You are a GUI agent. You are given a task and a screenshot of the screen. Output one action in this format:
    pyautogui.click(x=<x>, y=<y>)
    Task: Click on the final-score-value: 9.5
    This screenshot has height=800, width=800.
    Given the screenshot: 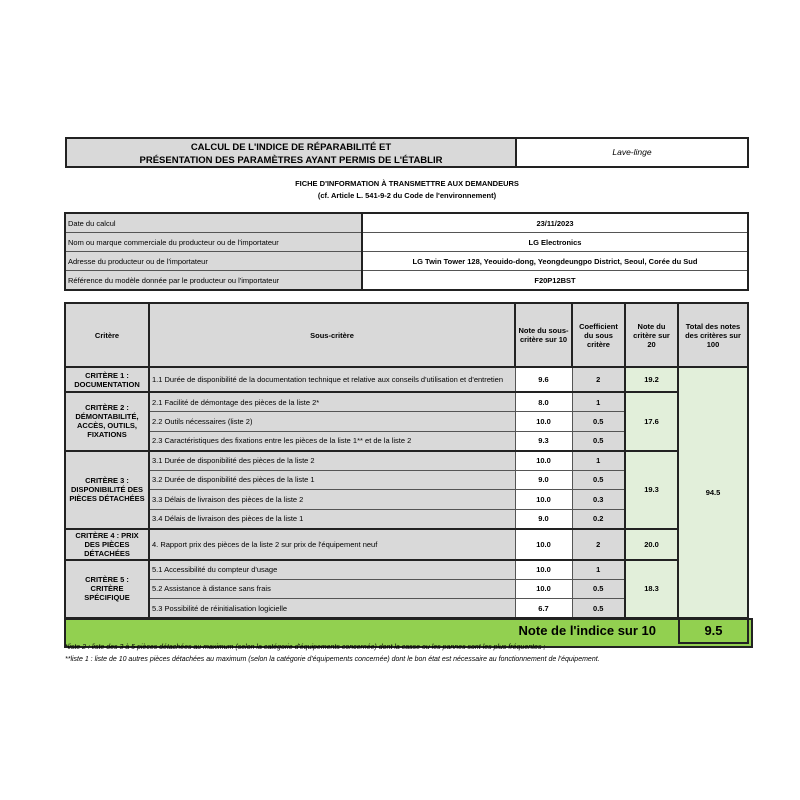 What is the action you would take?
    pyautogui.click(x=713, y=631)
    